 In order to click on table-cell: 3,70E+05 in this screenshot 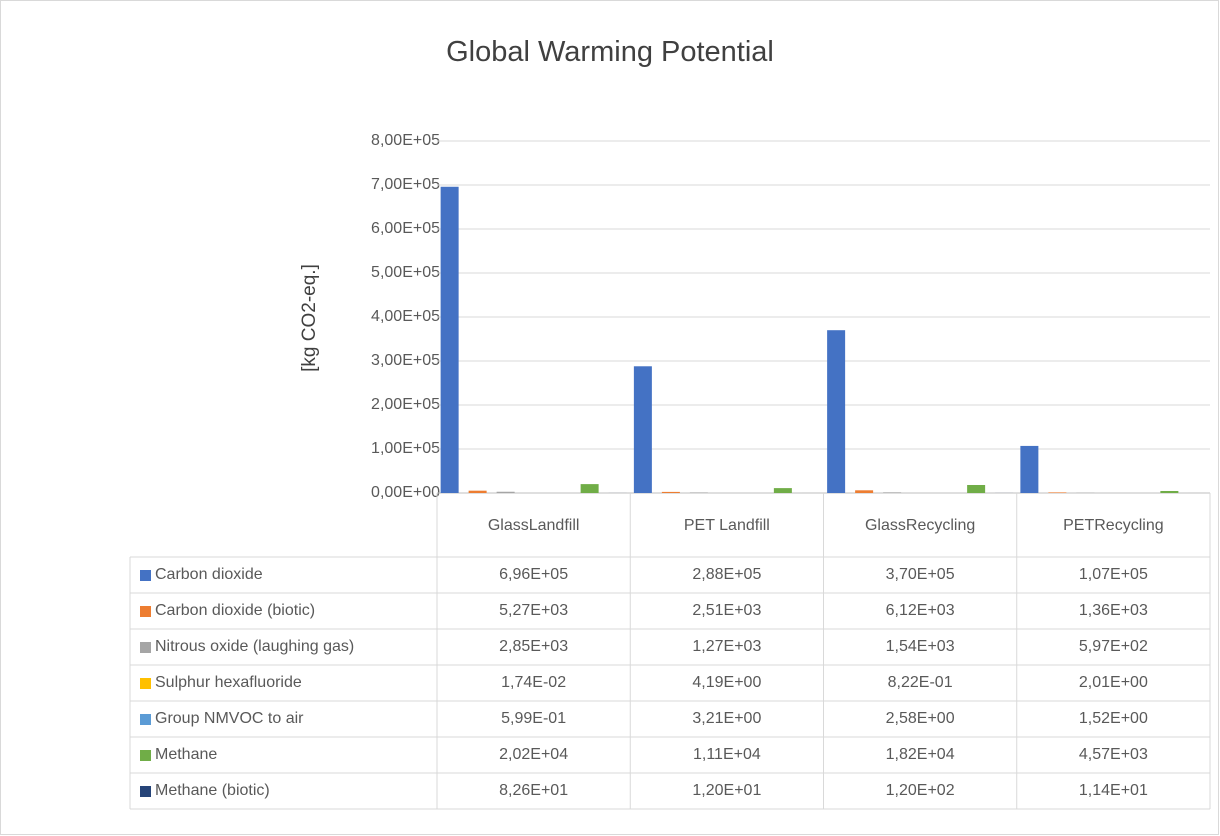, I will do `click(920, 574)`.